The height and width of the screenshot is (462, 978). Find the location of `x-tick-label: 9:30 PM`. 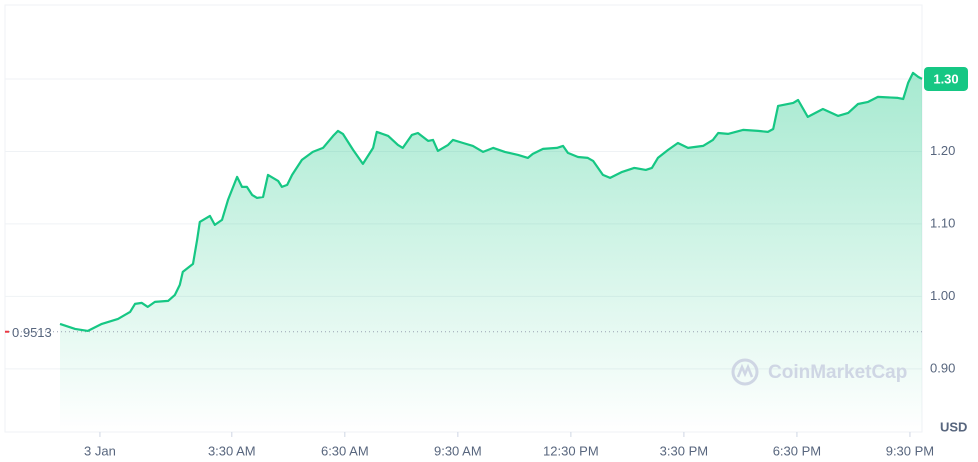

x-tick-label: 9:30 PM is located at coordinates (910, 450).